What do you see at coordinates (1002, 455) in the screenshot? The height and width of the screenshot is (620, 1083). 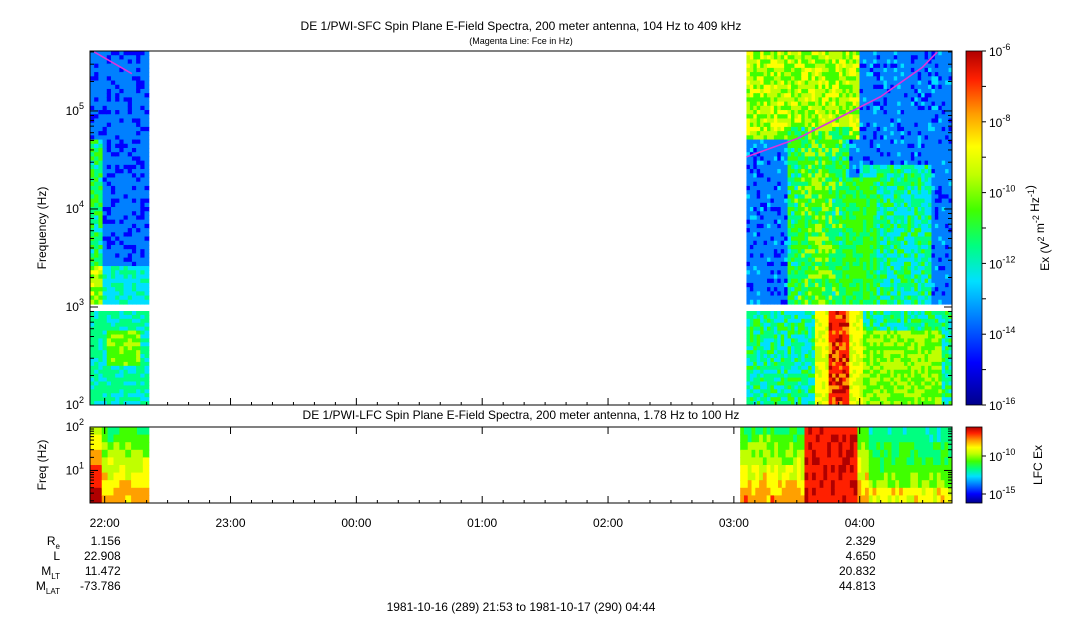 I see `lfc-colorbar-tick-label: 10-10` at bounding box center [1002, 455].